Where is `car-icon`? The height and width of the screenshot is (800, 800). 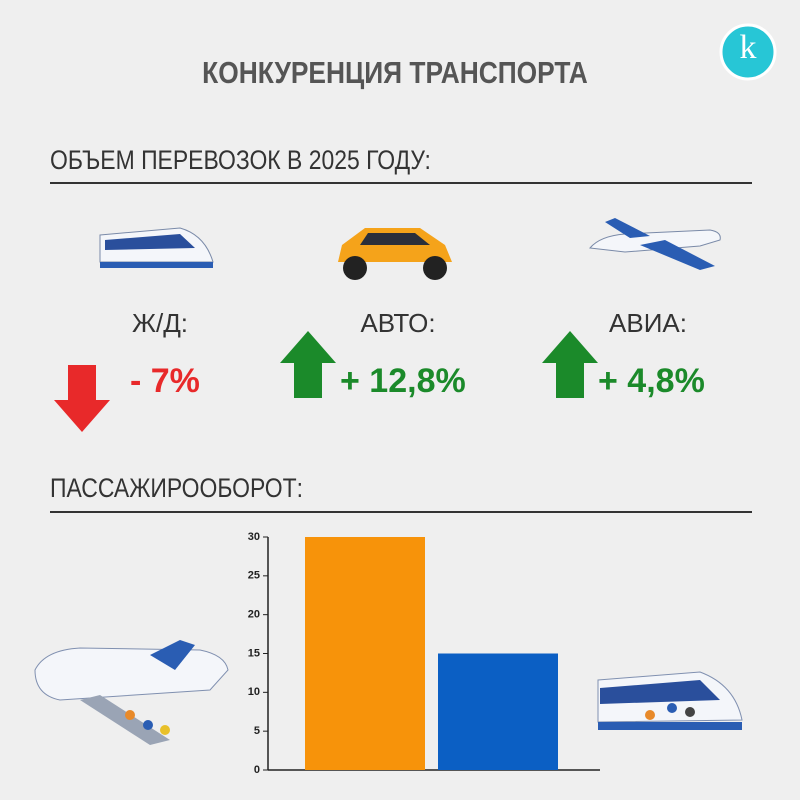 car-icon is located at coordinates (395, 254).